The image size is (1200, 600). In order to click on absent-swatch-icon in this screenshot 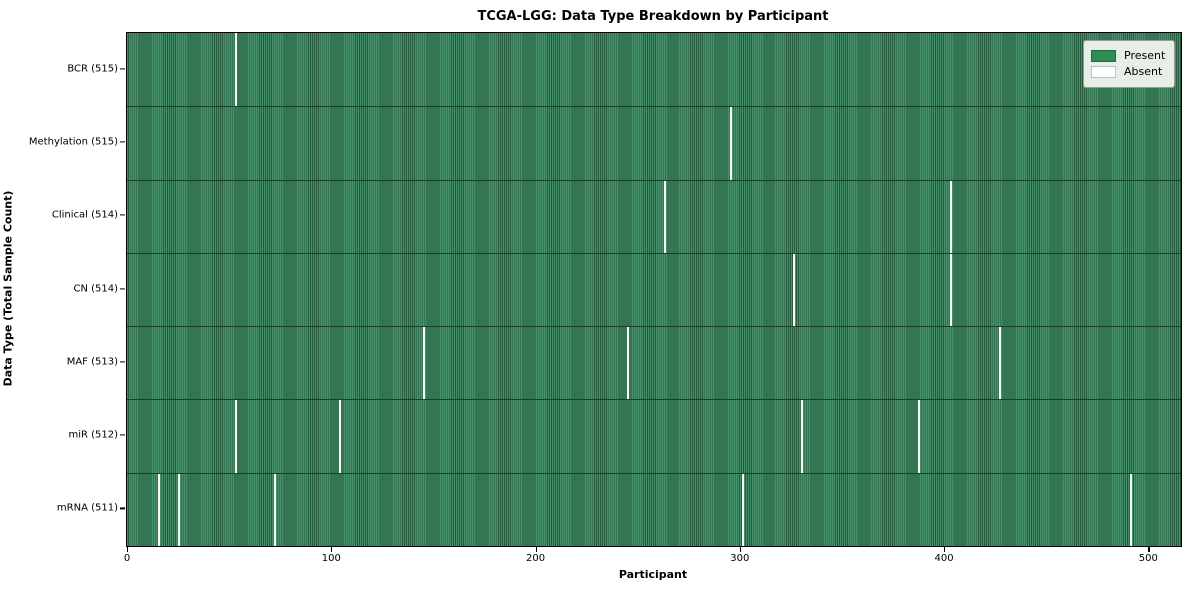, I will do `click(1103, 72)`.